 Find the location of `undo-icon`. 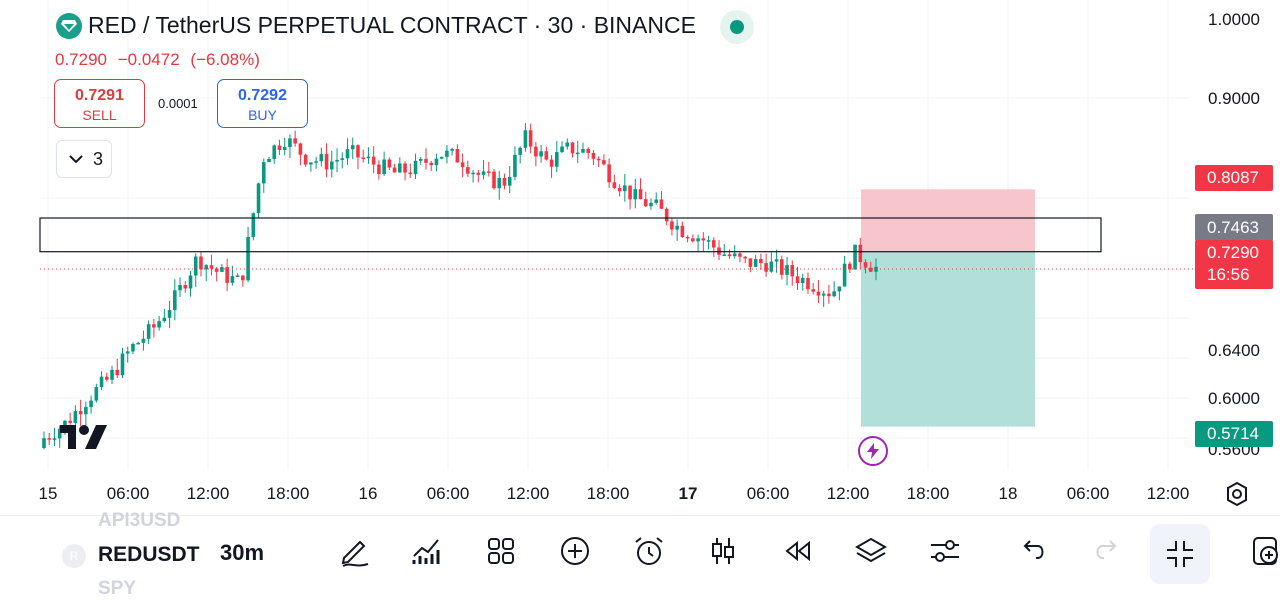

undo-icon is located at coordinates (1033, 551).